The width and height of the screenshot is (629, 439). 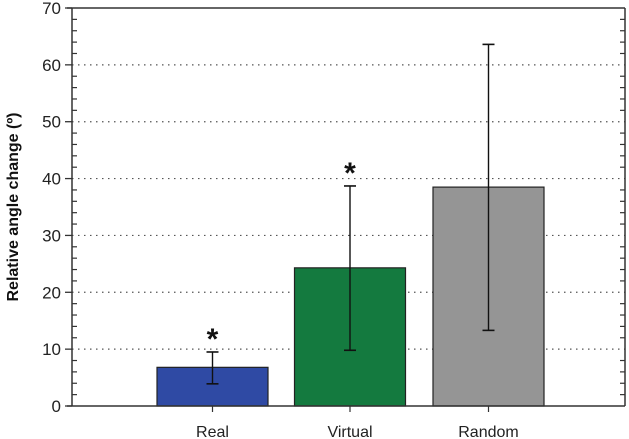 I want to click on y-tick-label: 10, so click(x=51, y=349).